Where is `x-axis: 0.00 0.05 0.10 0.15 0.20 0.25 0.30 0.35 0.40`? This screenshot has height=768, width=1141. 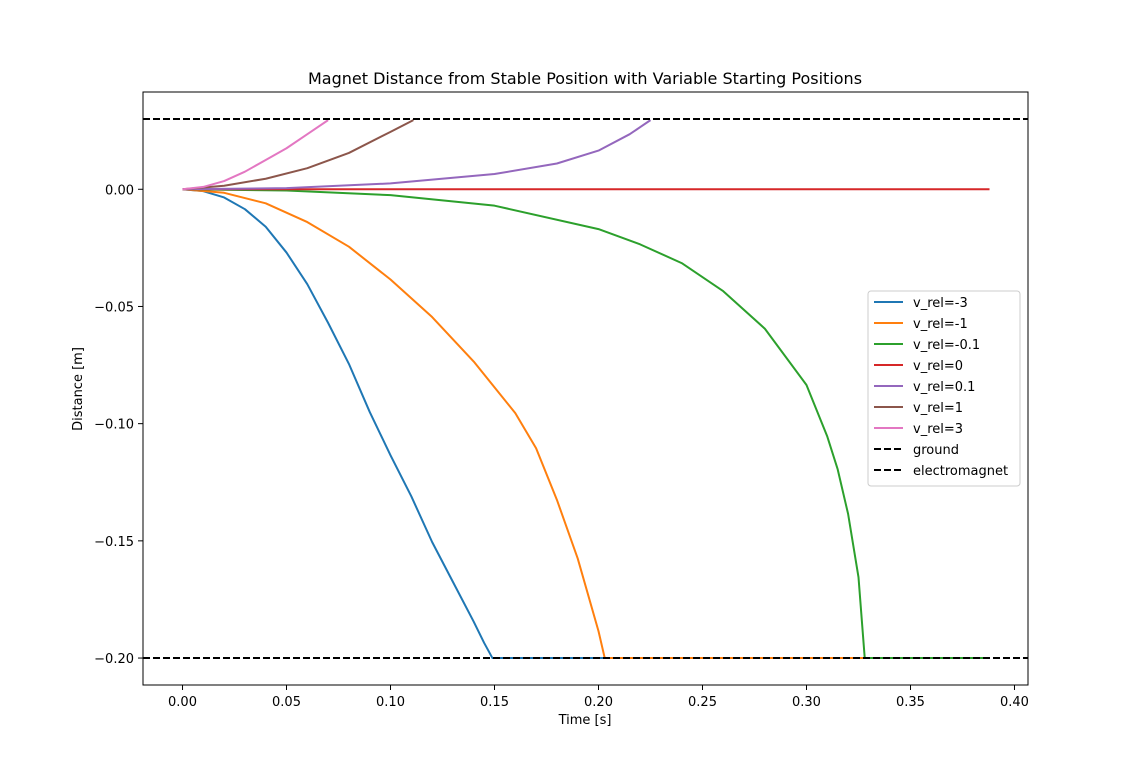 x-axis: 0.00 0.05 0.10 0.15 0.20 0.25 0.30 0.35 0.40 is located at coordinates (598, 697).